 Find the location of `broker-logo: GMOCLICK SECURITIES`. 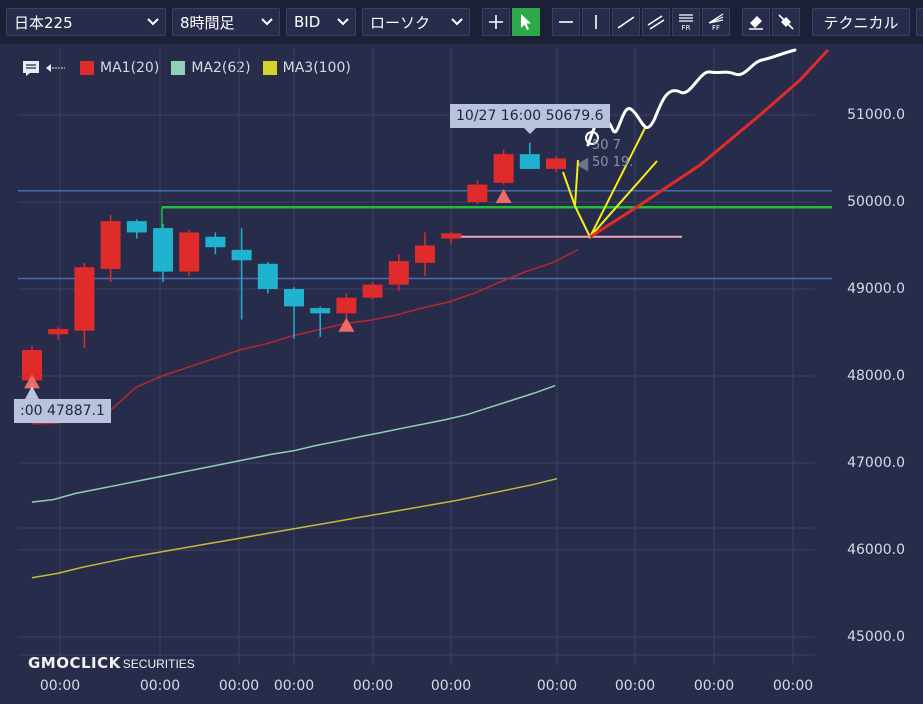

broker-logo: GMOCLICK SECURITIES is located at coordinates (111, 663).